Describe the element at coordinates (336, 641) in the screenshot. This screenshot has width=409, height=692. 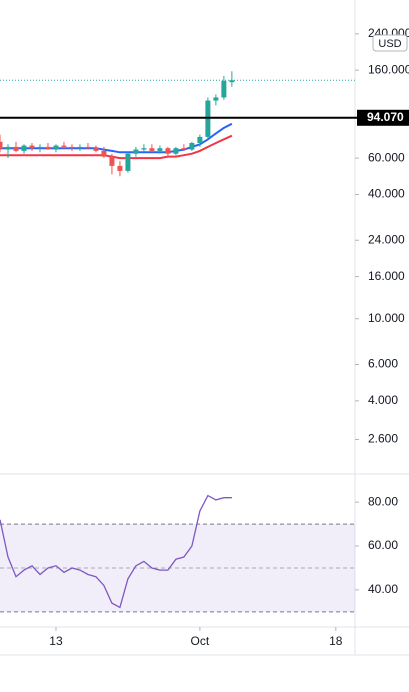
I see `x-tick-label: 18` at that location.